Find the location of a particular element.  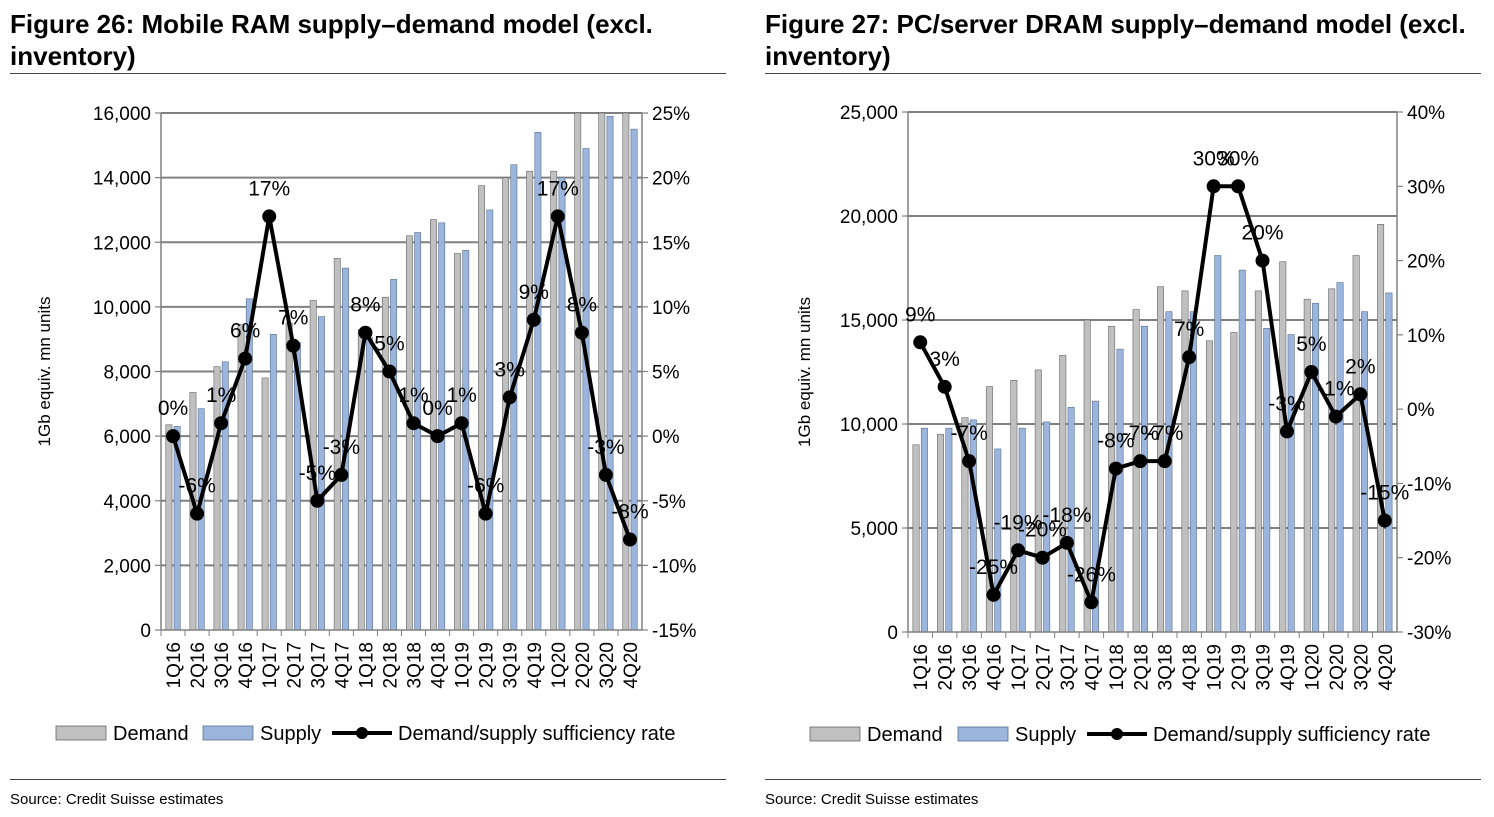

y-tick-label: 14,000 is located at coordinates (122, 179).